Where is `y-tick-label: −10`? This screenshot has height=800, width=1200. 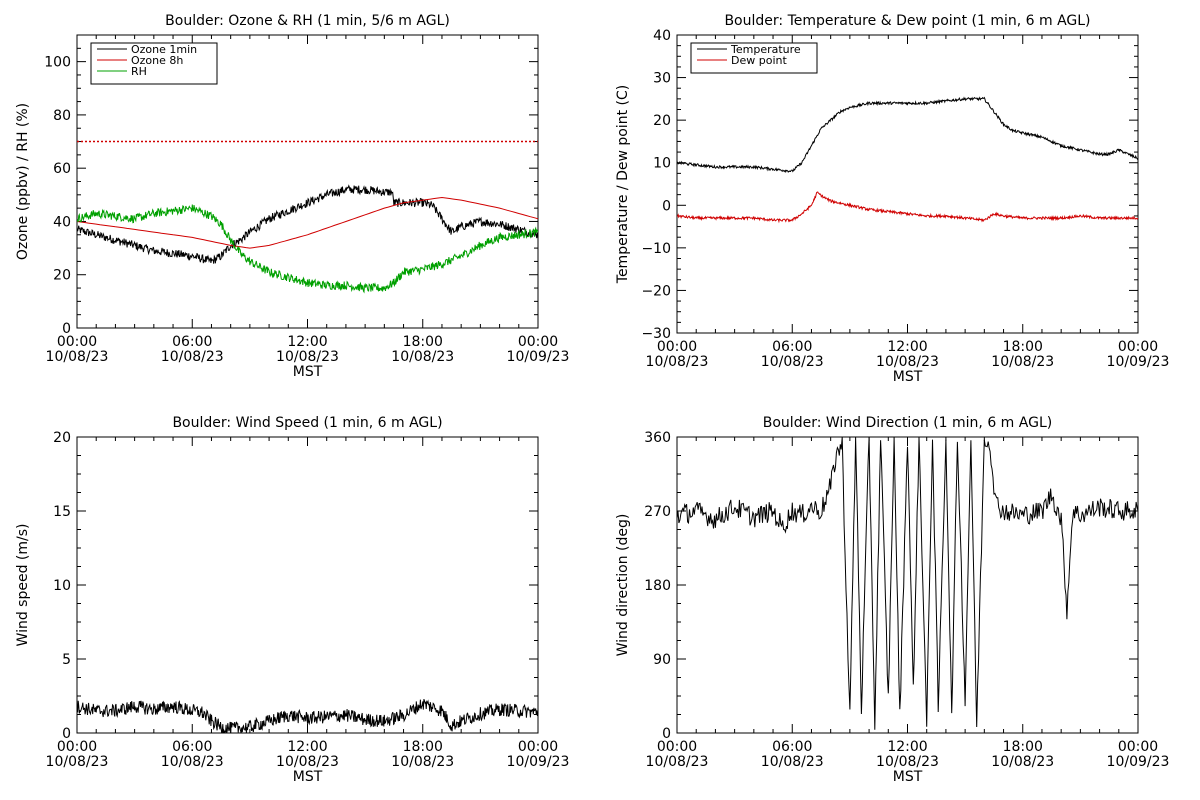 y-tick-label: −10 is located at coordinates (656, 249).